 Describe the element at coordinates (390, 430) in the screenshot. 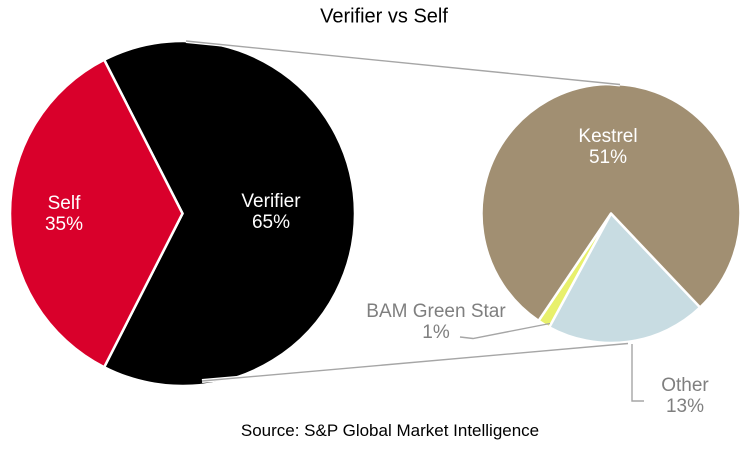

I see `source-note: Source: S&P Global Market Intelligence` at that location.